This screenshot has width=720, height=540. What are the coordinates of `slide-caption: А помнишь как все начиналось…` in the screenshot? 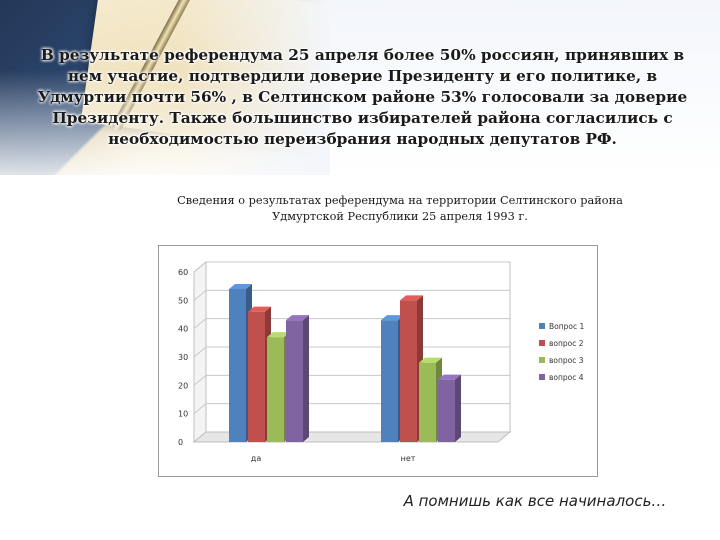 It's located at (535, 501).